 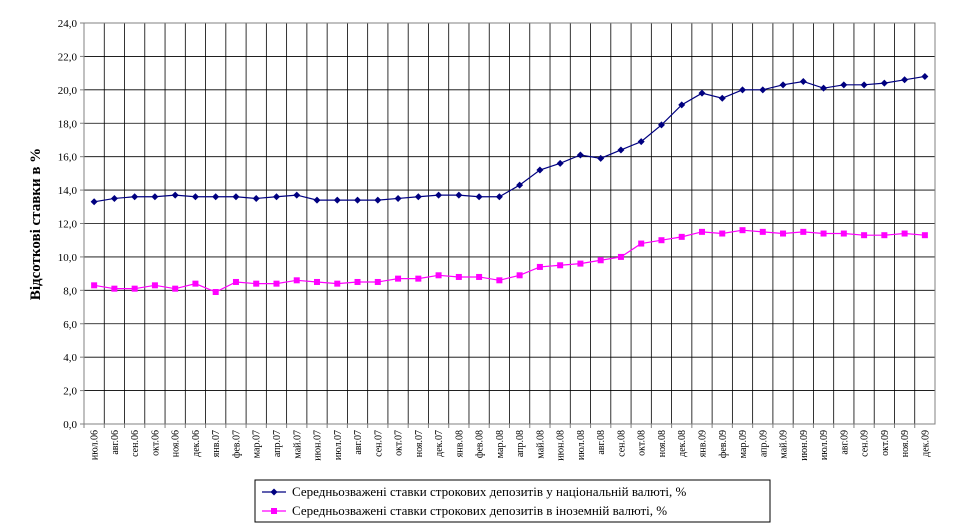 What do you see at coordinates (68, 225) in the screenshot?
I see `y-tick-label: 12,0` at bounding box center [68, 225].